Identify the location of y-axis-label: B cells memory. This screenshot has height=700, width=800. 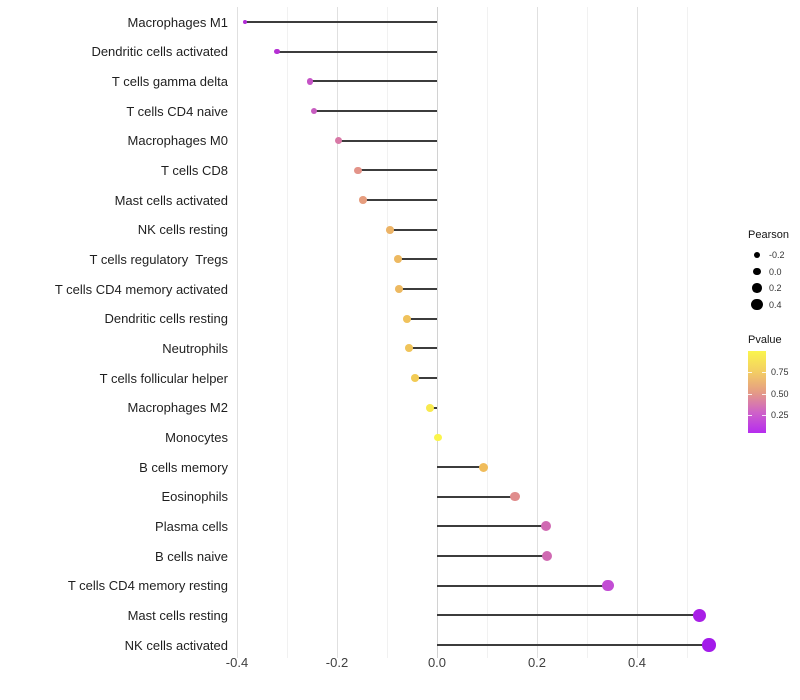
(183, 467).